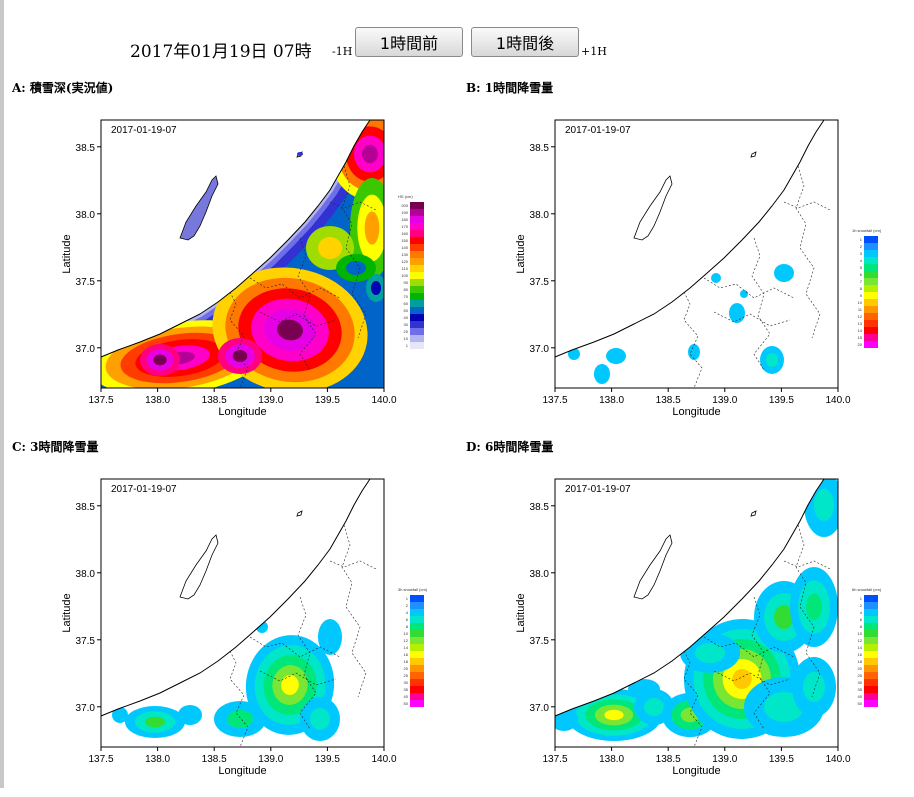 The image size is (914, 797). Describe the element at coordinates (406, 296) in the screenshot. I see `colorbar-tick-label: 70` at that location.